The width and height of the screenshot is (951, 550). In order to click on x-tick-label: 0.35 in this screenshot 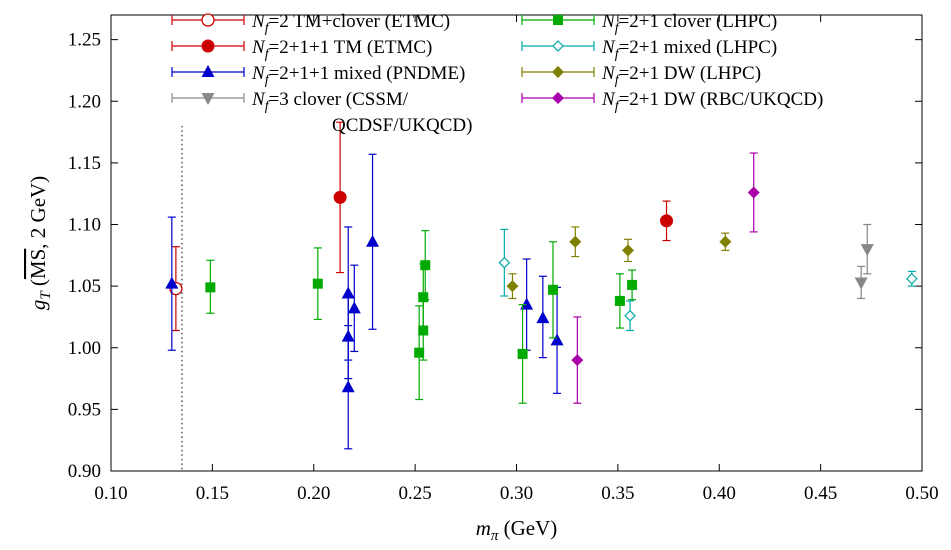, I will do `click(617, 493)`.